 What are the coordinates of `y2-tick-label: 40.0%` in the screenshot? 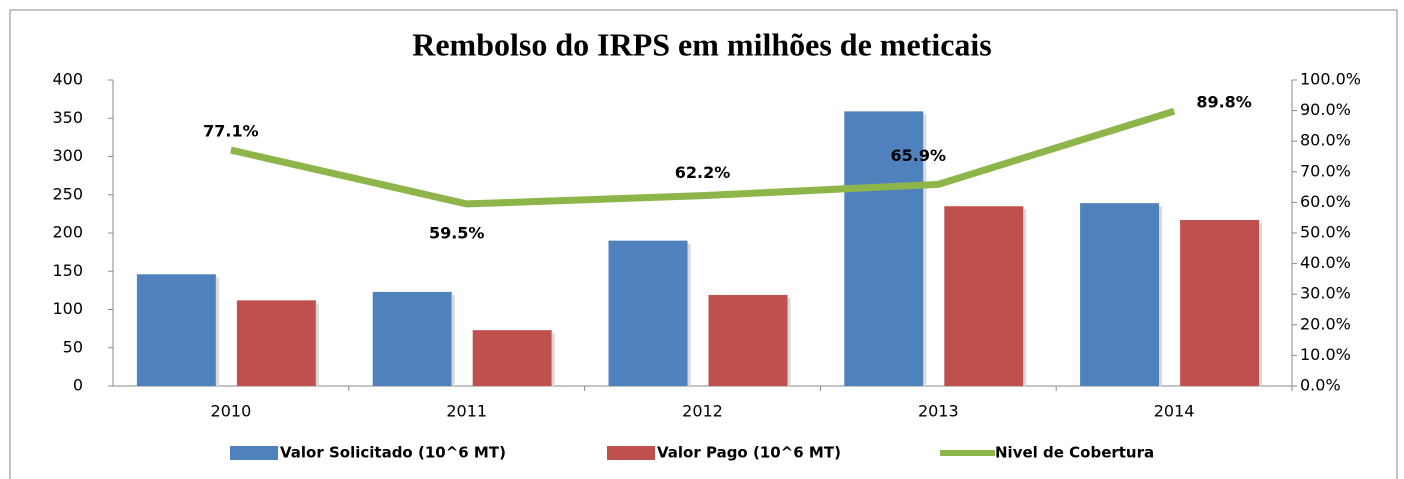 It's located at (1325, 262).